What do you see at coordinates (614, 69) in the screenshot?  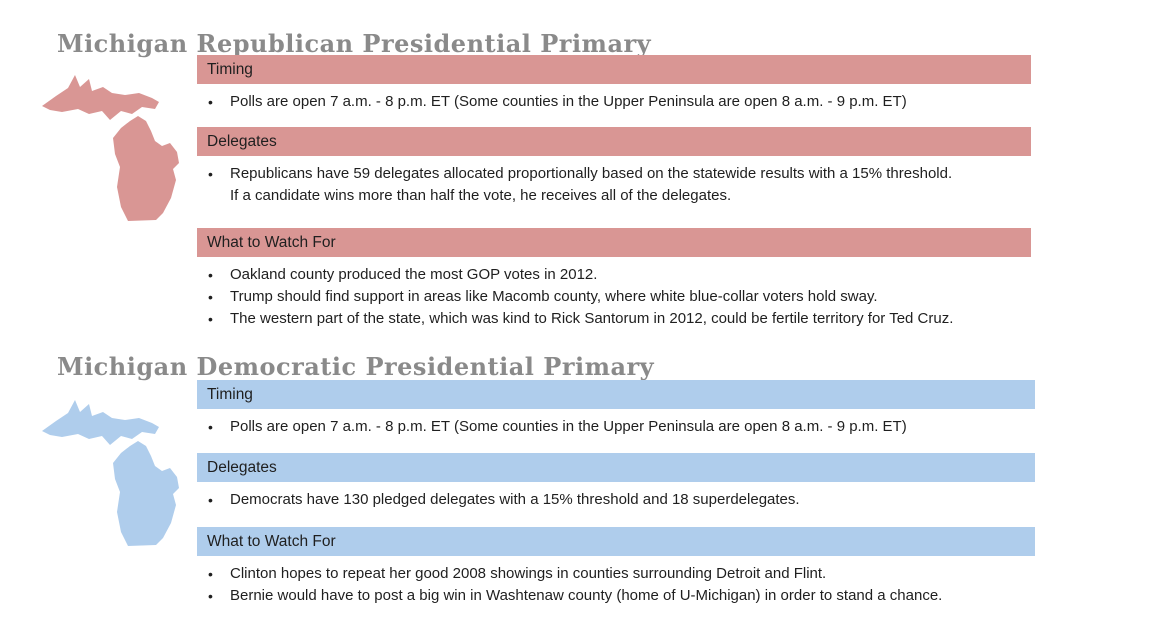 I see `republican-timing-header-bar: Timing` at bounding box center [614, 69].